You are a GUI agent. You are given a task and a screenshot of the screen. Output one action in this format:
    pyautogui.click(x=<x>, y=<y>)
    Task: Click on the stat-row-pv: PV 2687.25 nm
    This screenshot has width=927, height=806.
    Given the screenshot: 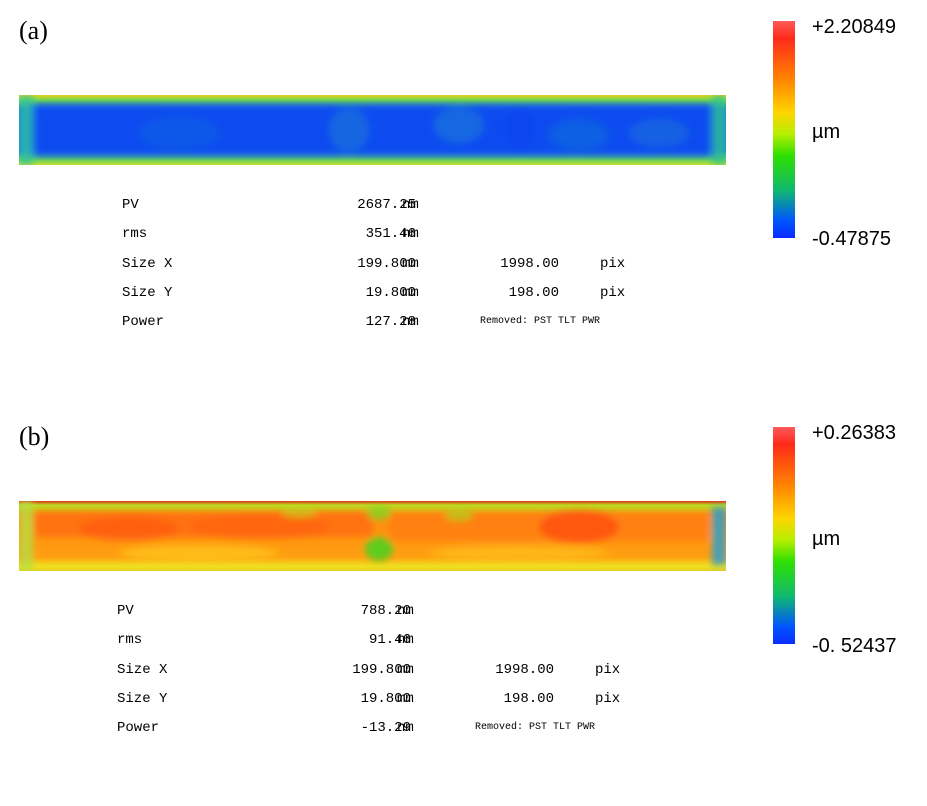 What is the action you would take?
    pyautogui.click(x=402, y=207)
    